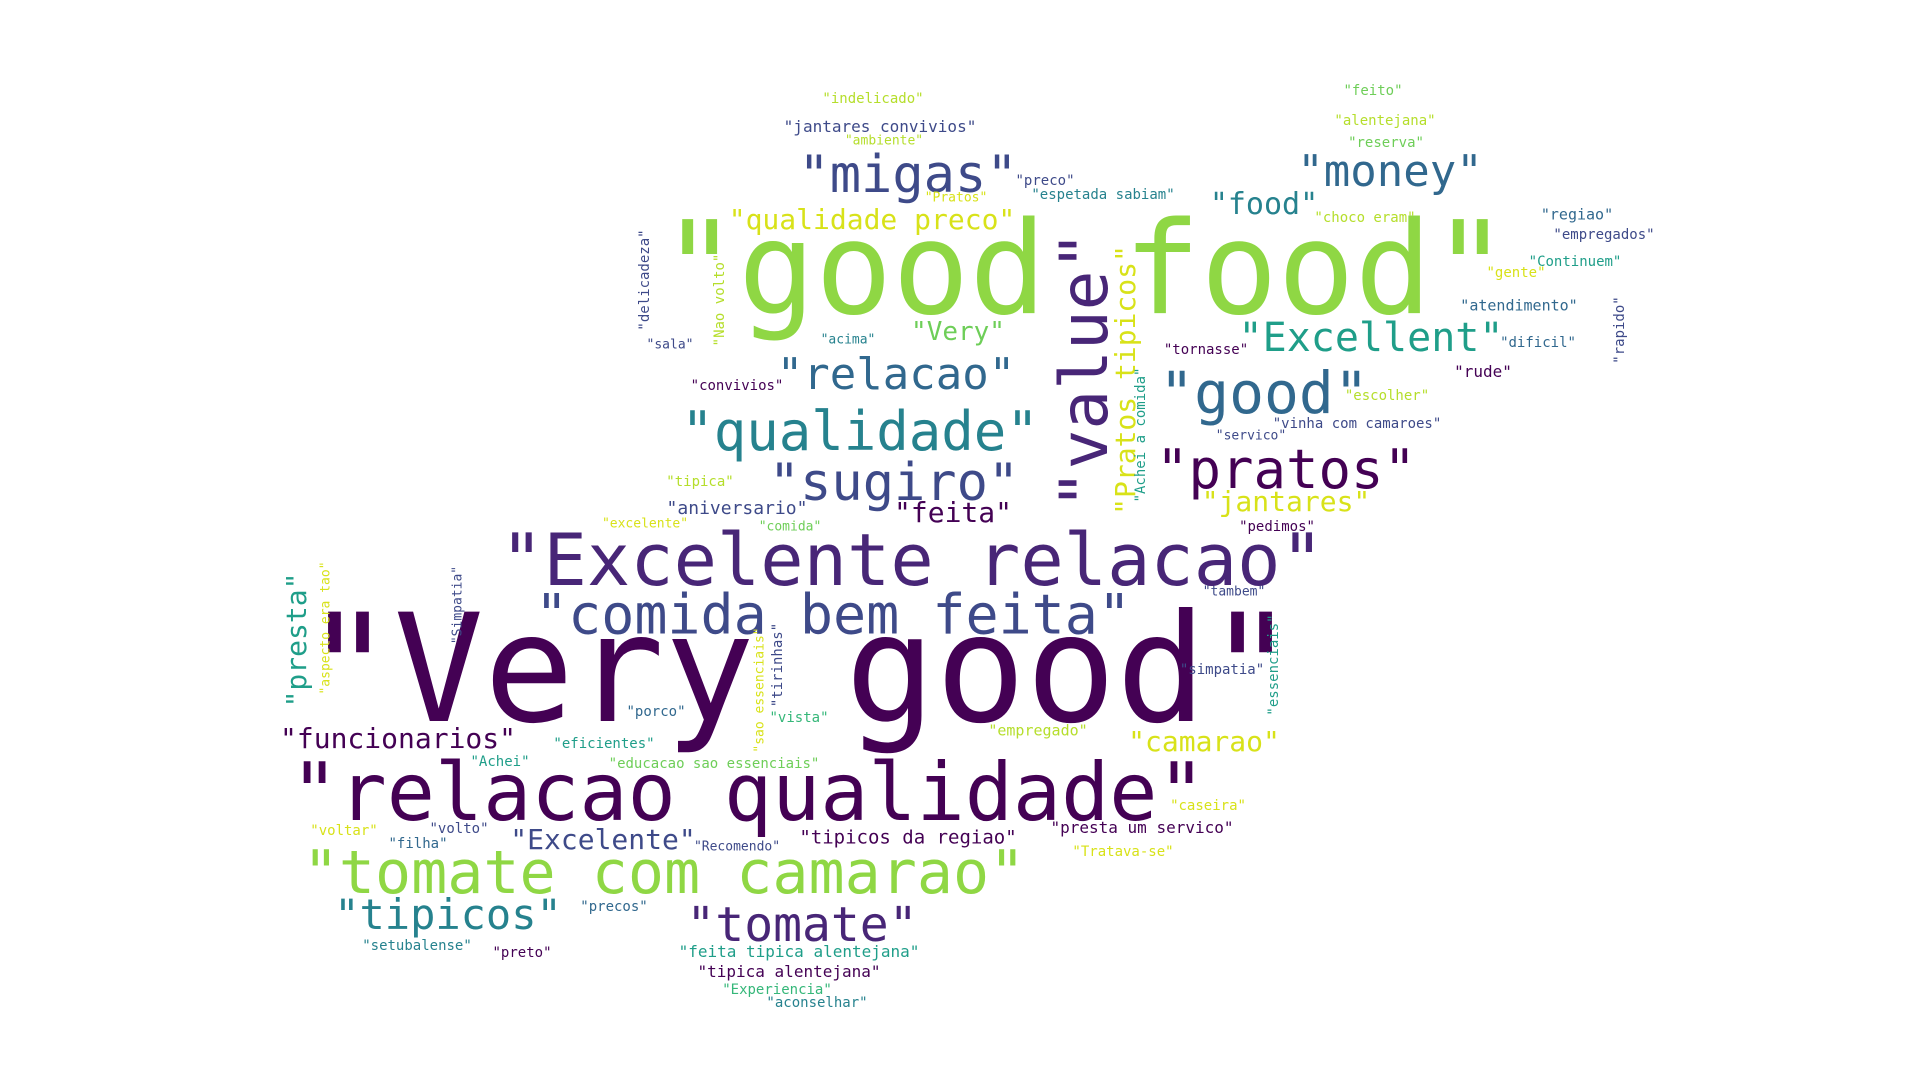  I want to click on word-ambiente: "ambiente", so click(884, 141).